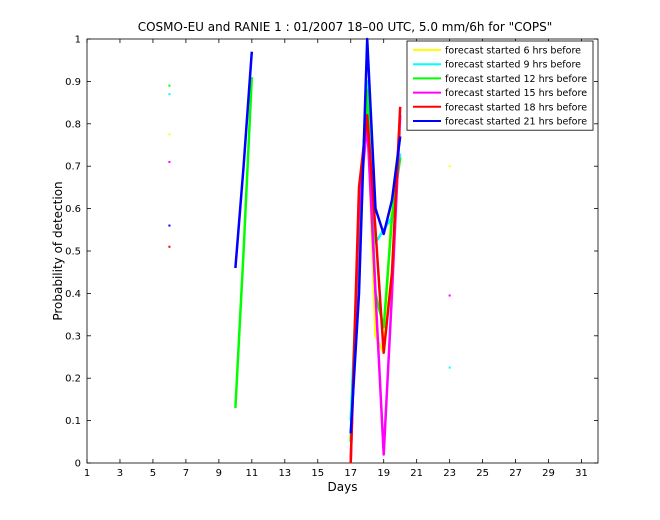 The image size is (660, 520). What do you see at coordinates (73, 82) in the screenshot?
I see `y-tick-label: 0.9` at bounding box center [73, 82].